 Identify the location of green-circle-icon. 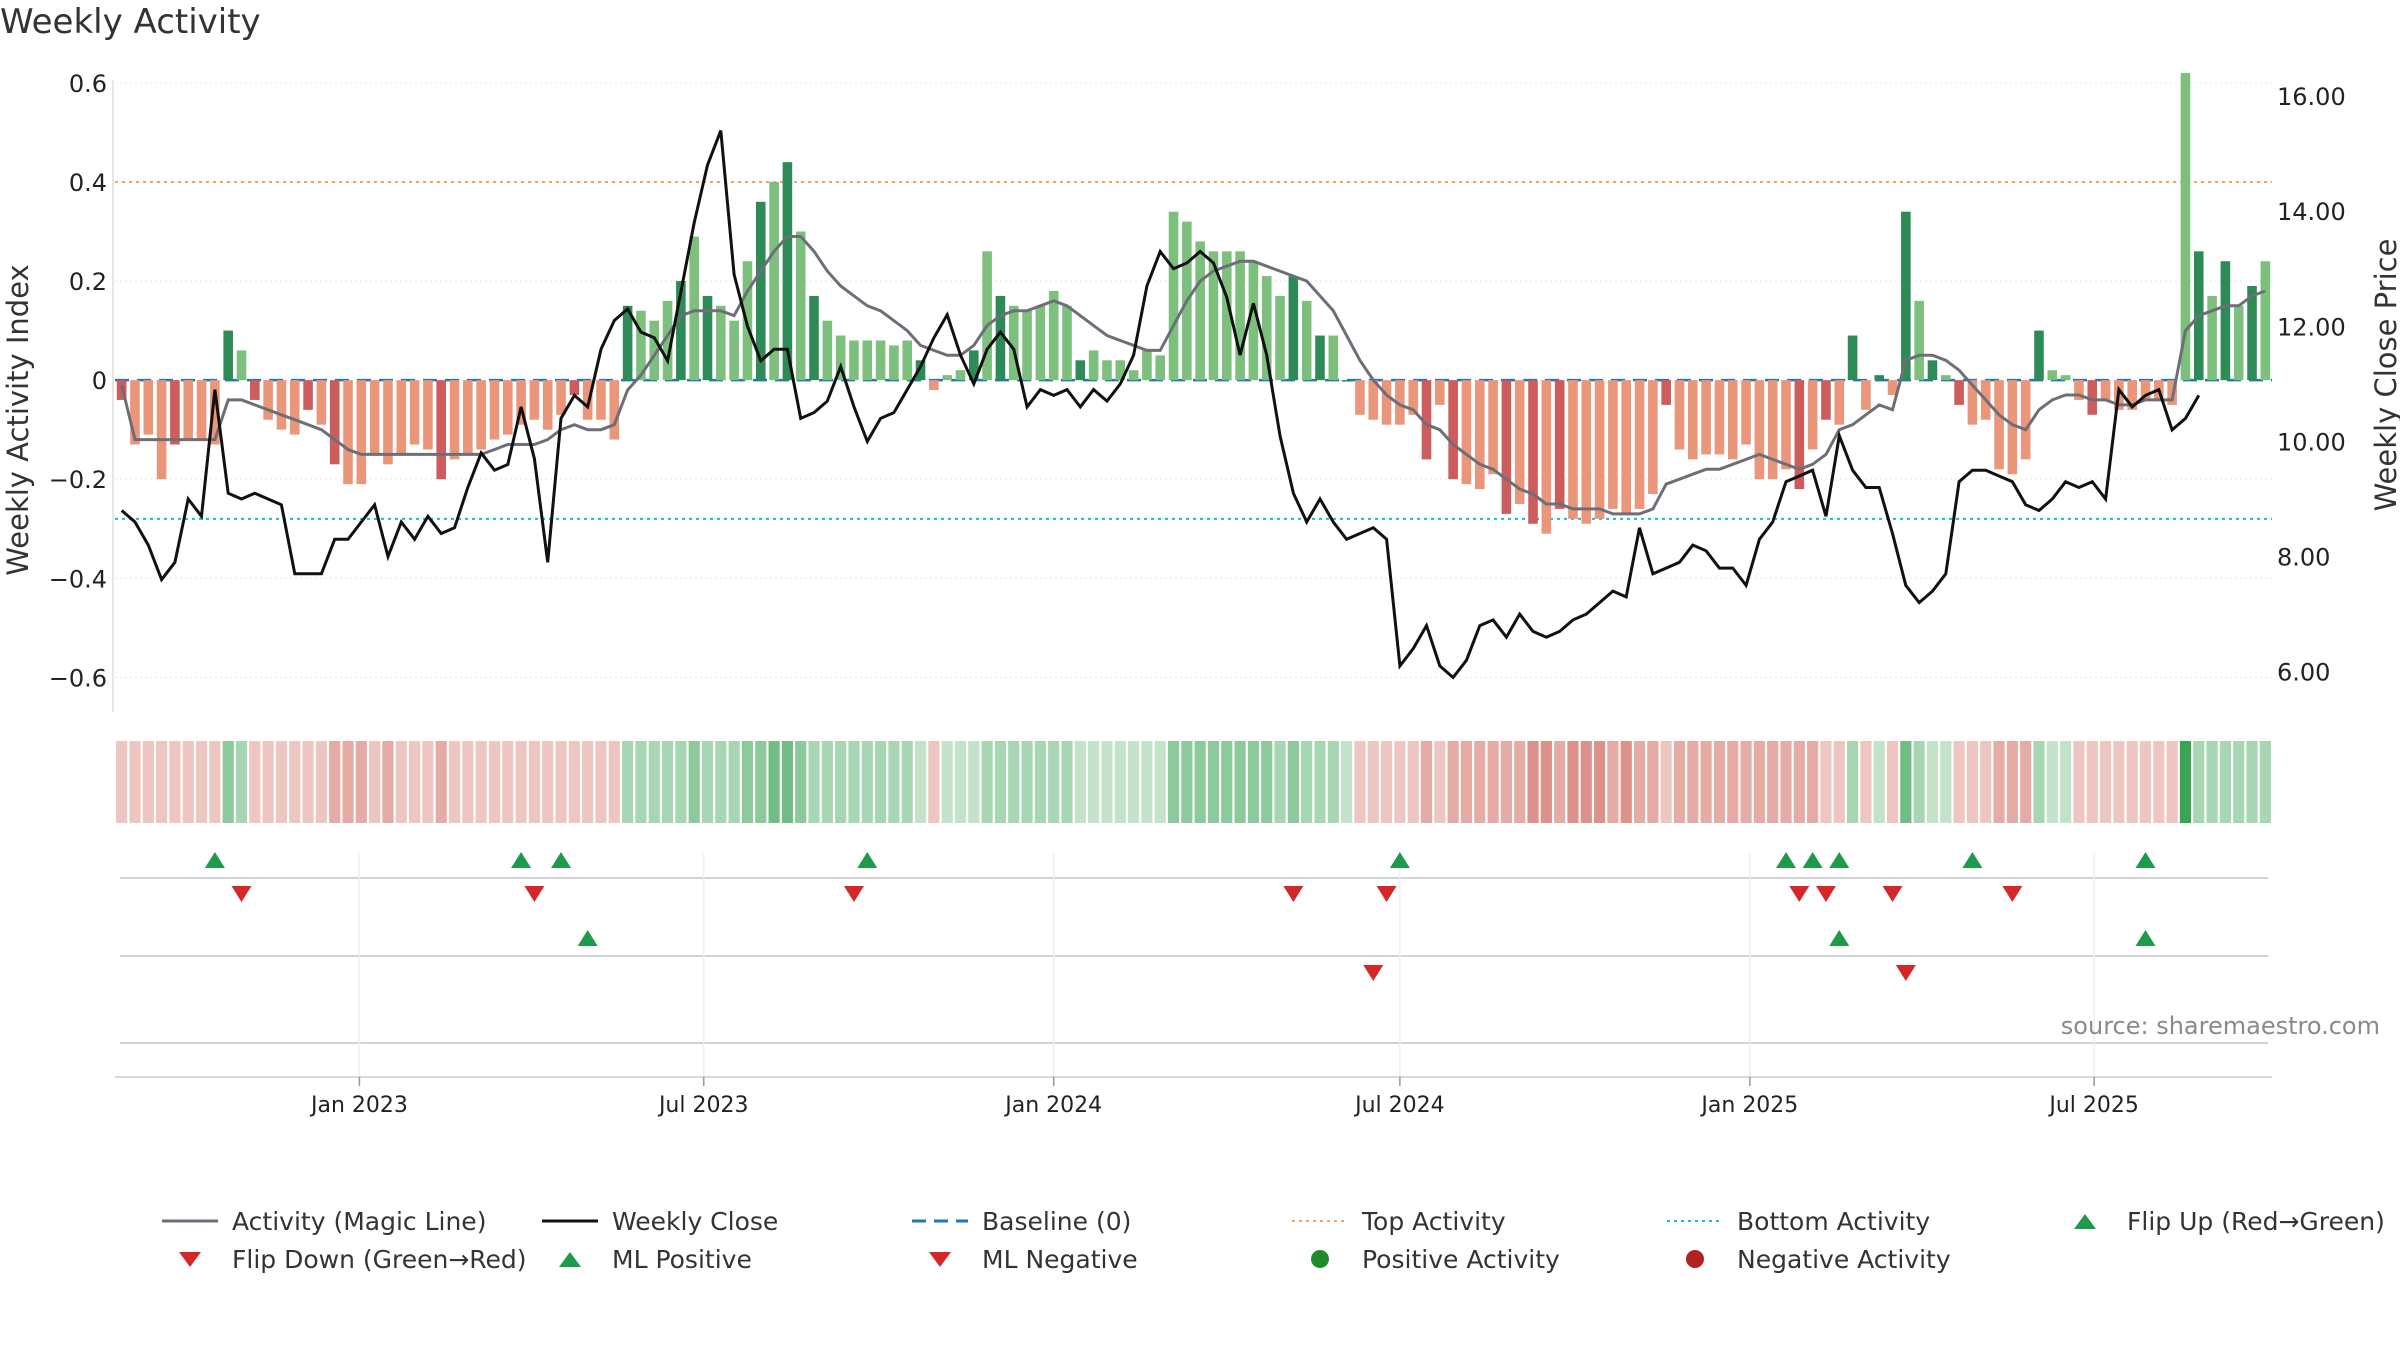
(1320, 1259).